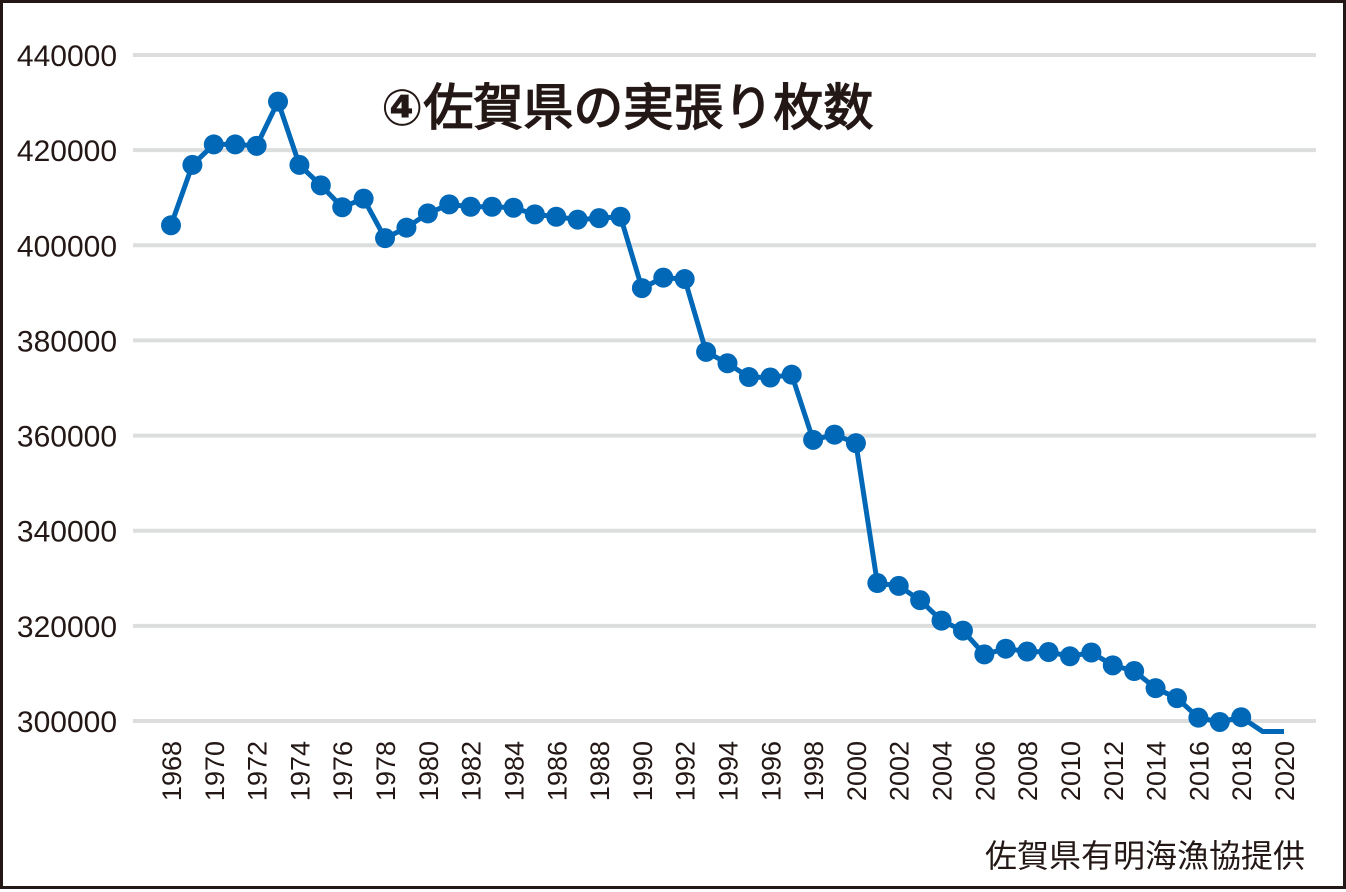 Image resolution: width=1346 pixels, height=892 pixels. I want to click on x-tick-label: 1972, so click(258, 771).